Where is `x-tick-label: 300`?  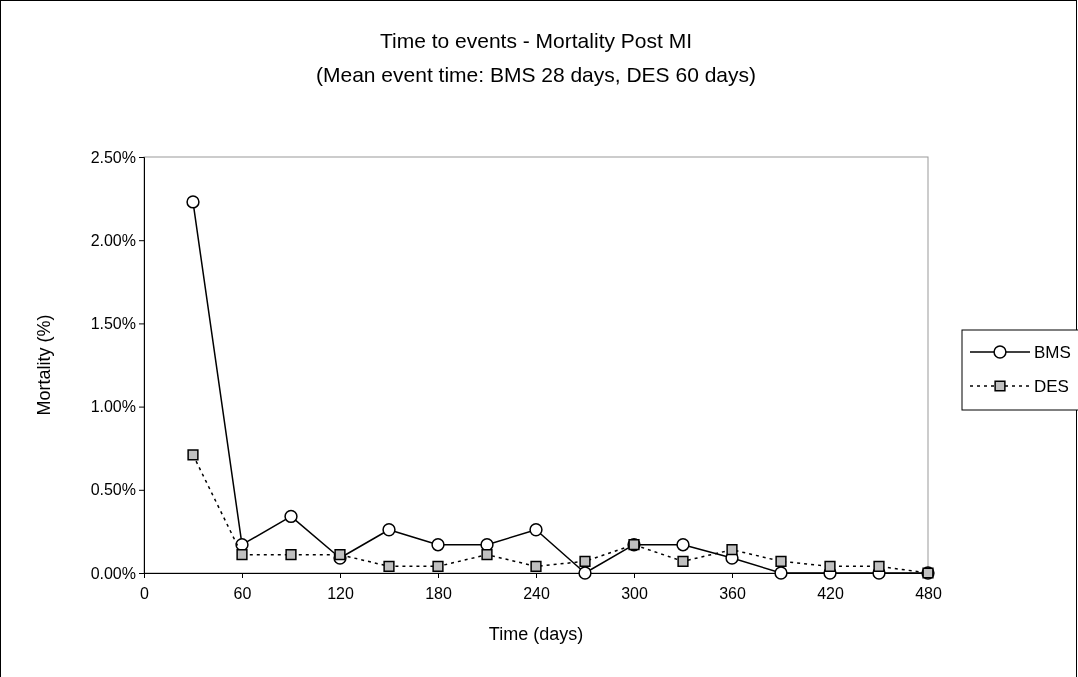
x-tick-label: 300 is located at coordinates (634, 593).